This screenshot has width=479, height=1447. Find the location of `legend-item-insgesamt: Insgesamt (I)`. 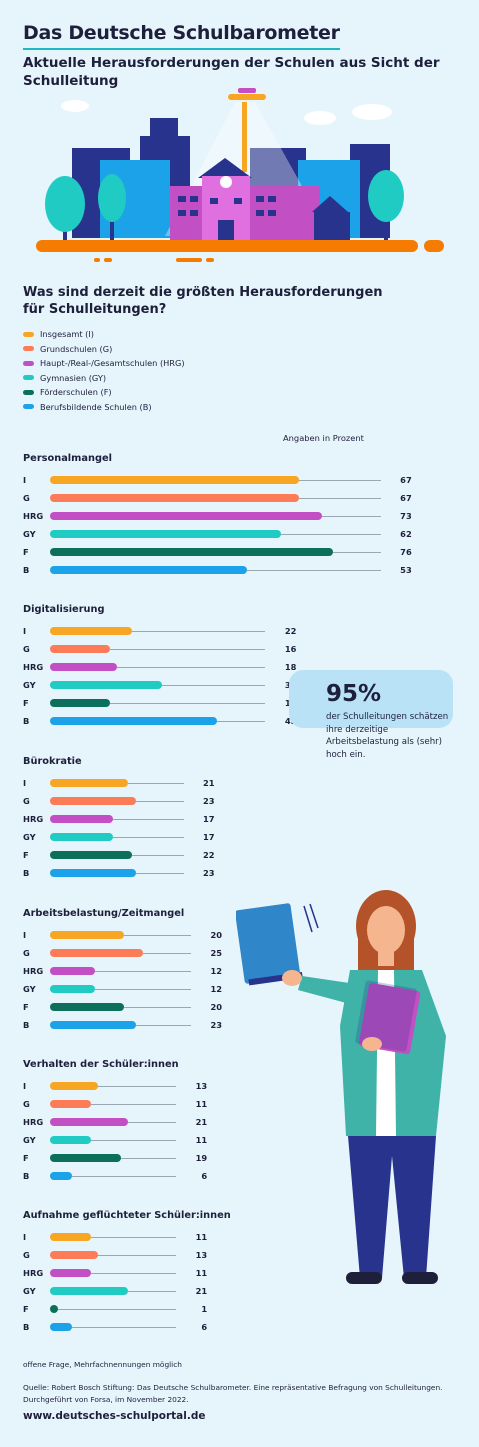

legend-item-insgesamt: Insgesamt (I) is located at coordinates (104, 334).